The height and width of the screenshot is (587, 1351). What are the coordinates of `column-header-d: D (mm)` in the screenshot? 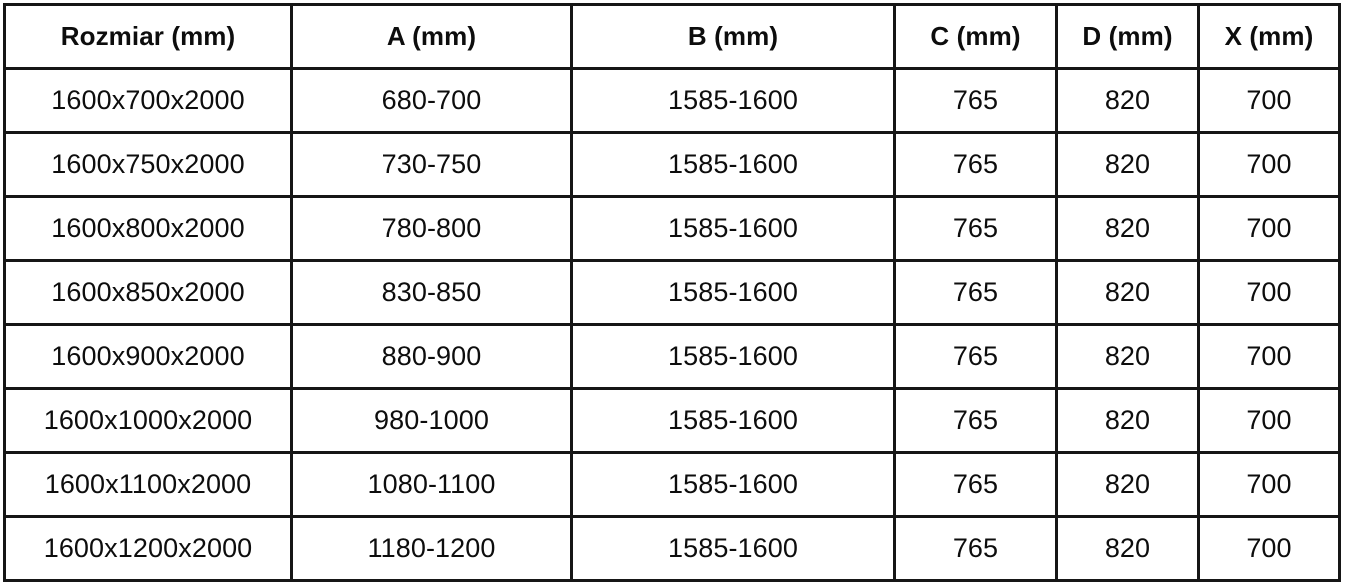 It's located at (1127, 36).